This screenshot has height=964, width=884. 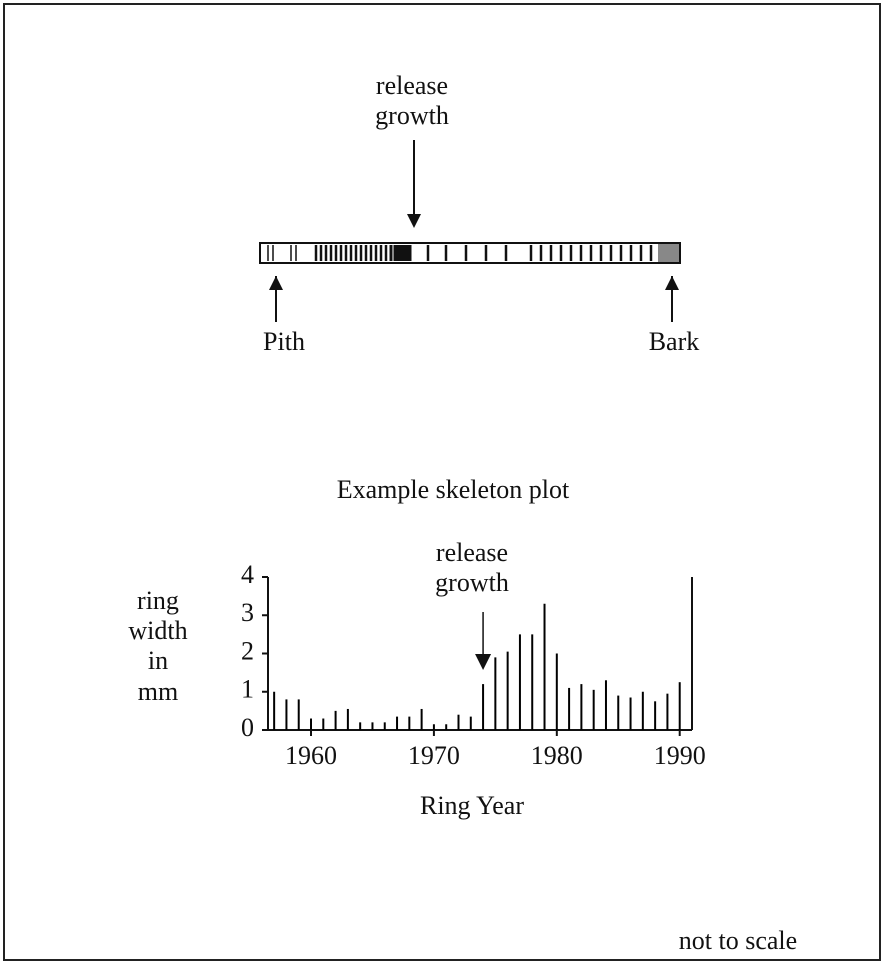 I want to click on annotation: growth, so click(x=472, y=582).